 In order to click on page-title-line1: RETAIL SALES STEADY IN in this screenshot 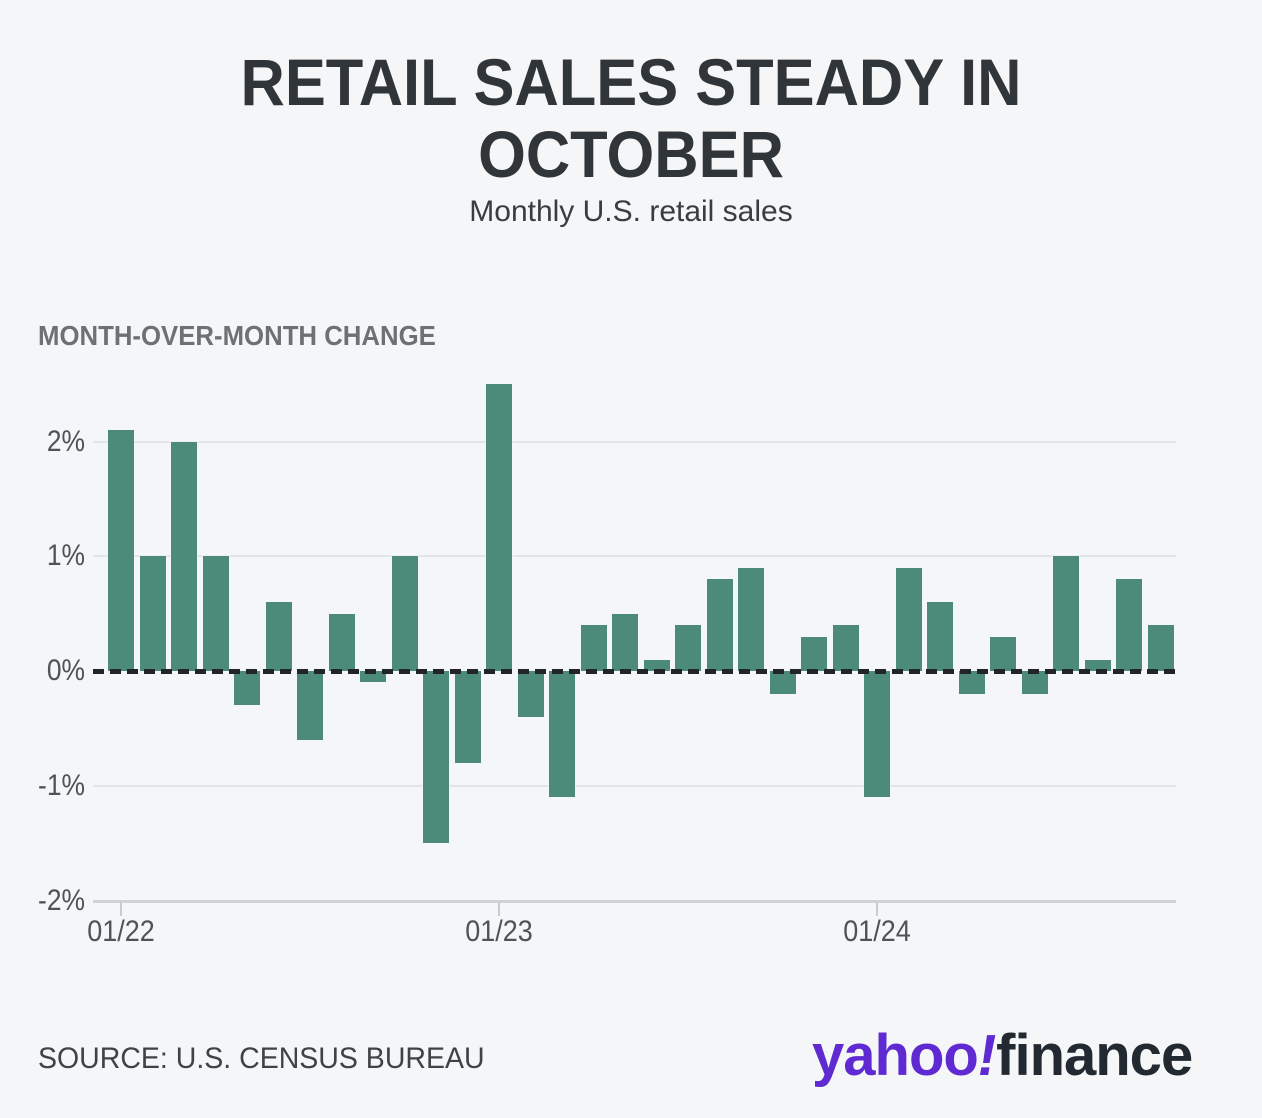, I will do `click(631, 82)`.